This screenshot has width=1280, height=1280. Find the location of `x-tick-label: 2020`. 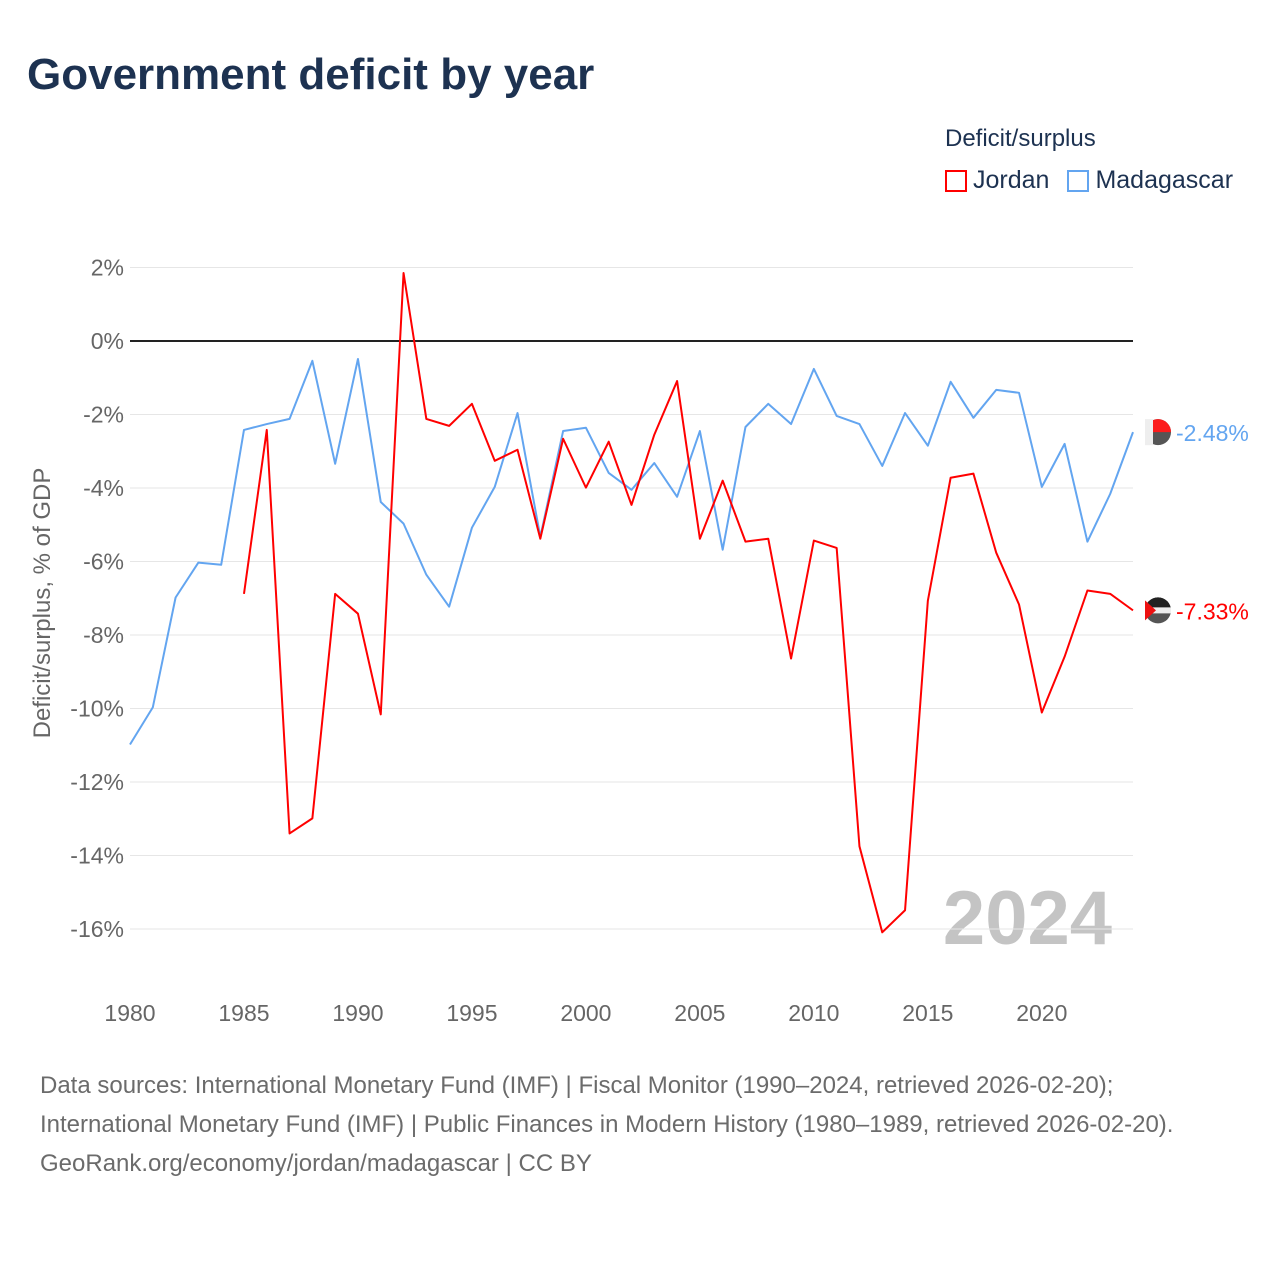

x-tick-label: 2020 is located at coordinates (1041, 1013).